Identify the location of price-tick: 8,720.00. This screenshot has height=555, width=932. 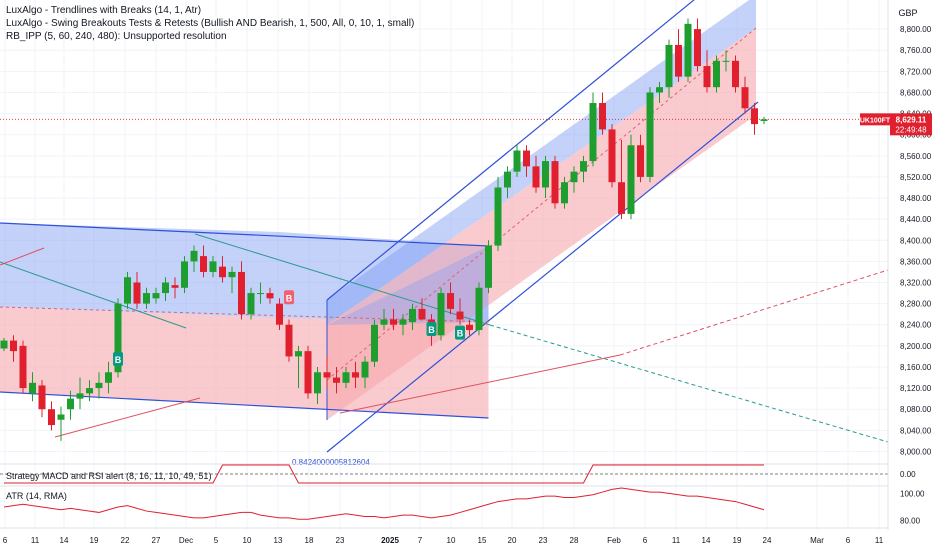
(916, 71).